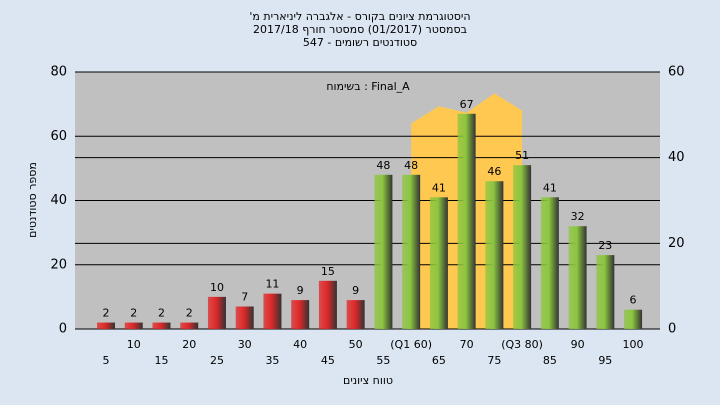 Image resolution: width=720 pixels, height=405 pixels. Describe the element at coordinates (676, 157) in the screenshot. I see `y2-tick-label: 40` at that location.